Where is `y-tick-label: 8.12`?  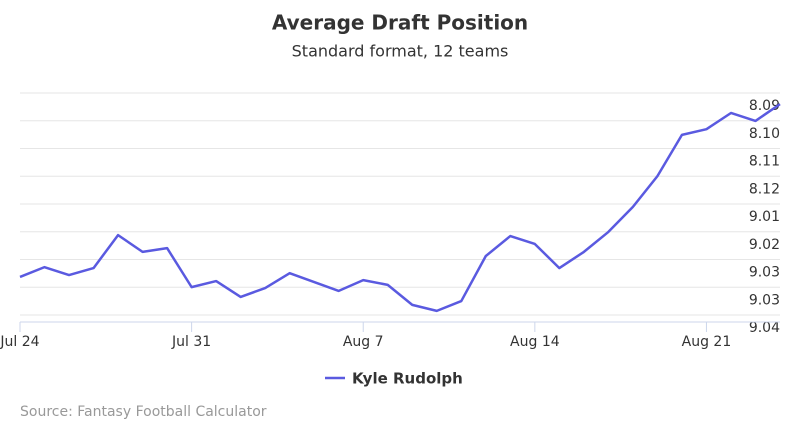 y-tick-label: 8.12 is located at coordinates (764, 189).